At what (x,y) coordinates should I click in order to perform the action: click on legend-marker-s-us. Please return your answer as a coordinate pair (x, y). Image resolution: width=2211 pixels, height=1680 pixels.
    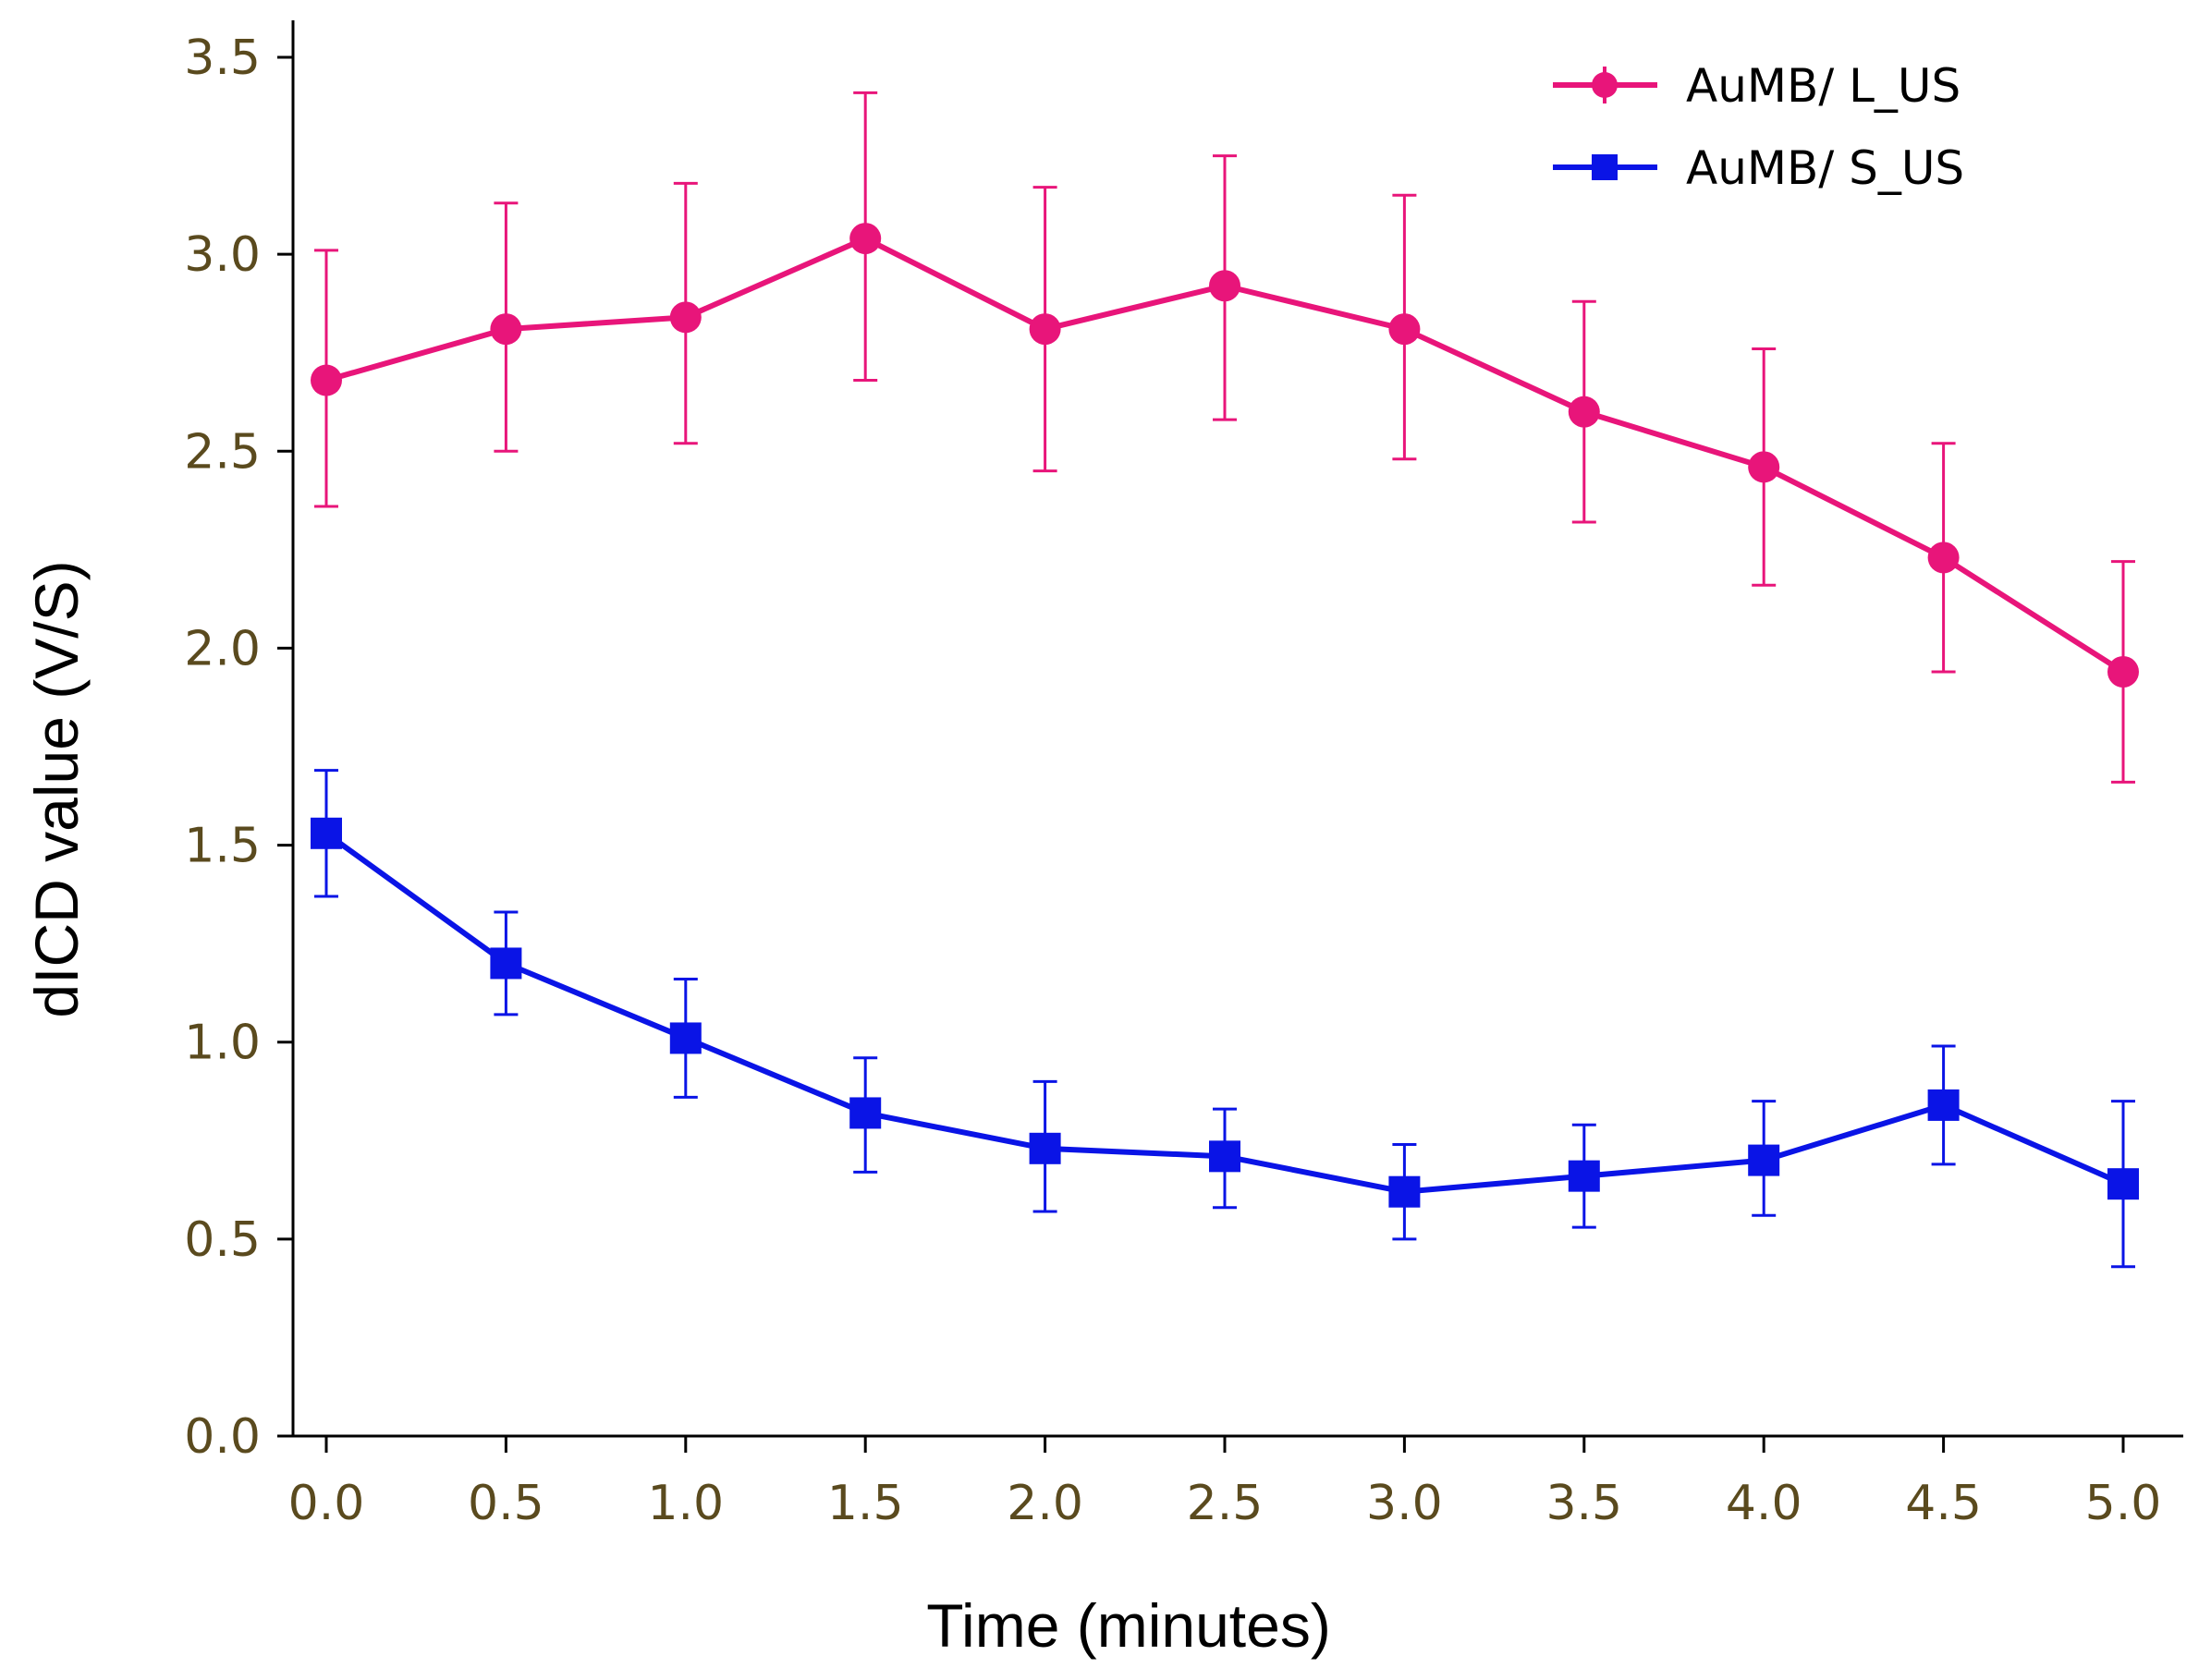
    Looking at the image, I should click on (1605, 167).